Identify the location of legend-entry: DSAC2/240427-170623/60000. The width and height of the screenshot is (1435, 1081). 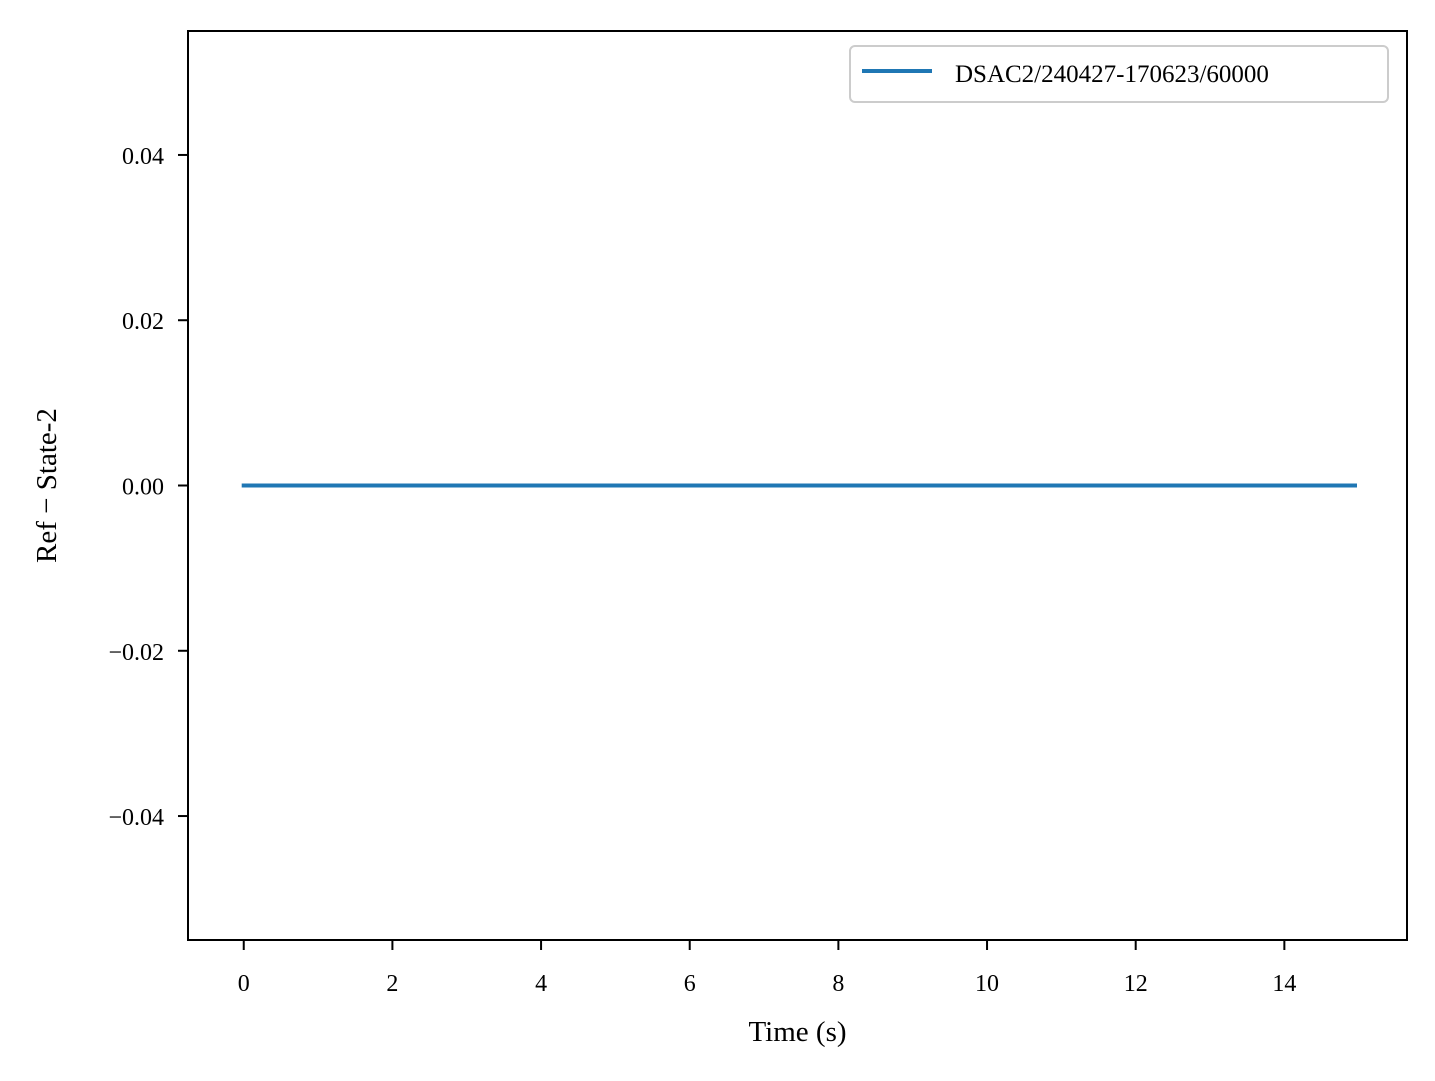
(1112, 74).